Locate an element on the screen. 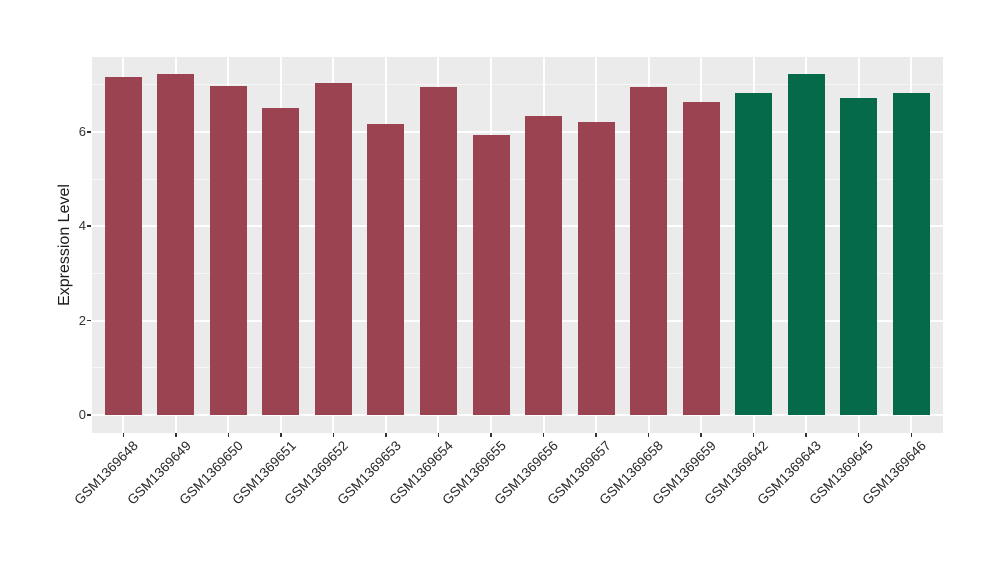  y-axis-title: Expression Level is located at coordinates (64, 245).